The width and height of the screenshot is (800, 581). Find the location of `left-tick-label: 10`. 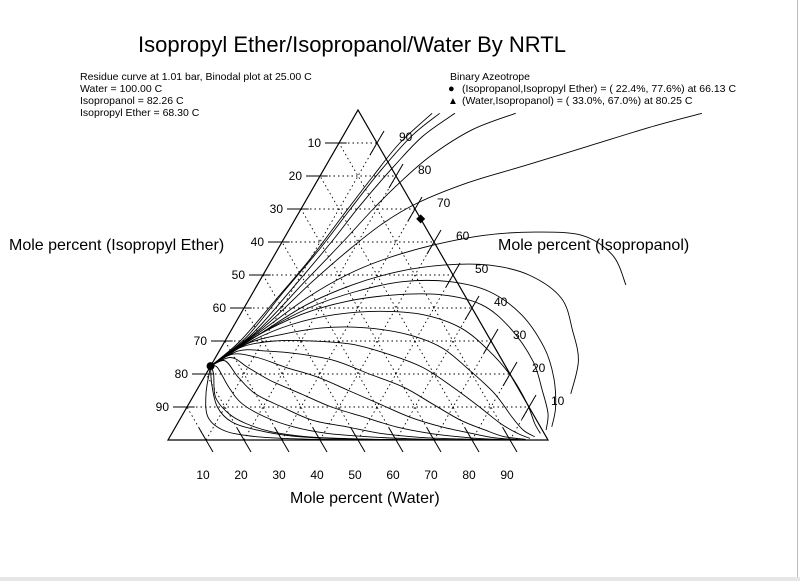

left-tick-label: 10 is located at coordinates (315, 143).